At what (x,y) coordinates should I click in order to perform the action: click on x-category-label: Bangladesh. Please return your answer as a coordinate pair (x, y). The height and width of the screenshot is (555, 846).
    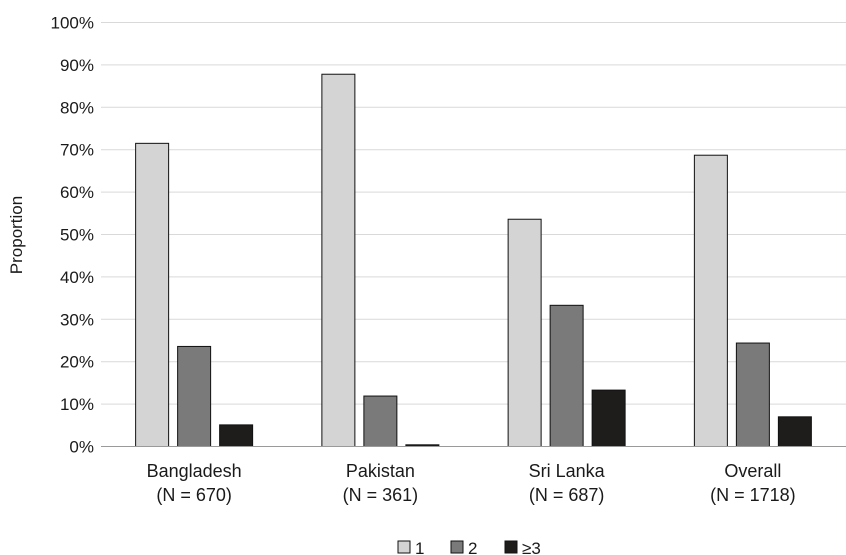
    Looking at the image, I should click on (194, 471).